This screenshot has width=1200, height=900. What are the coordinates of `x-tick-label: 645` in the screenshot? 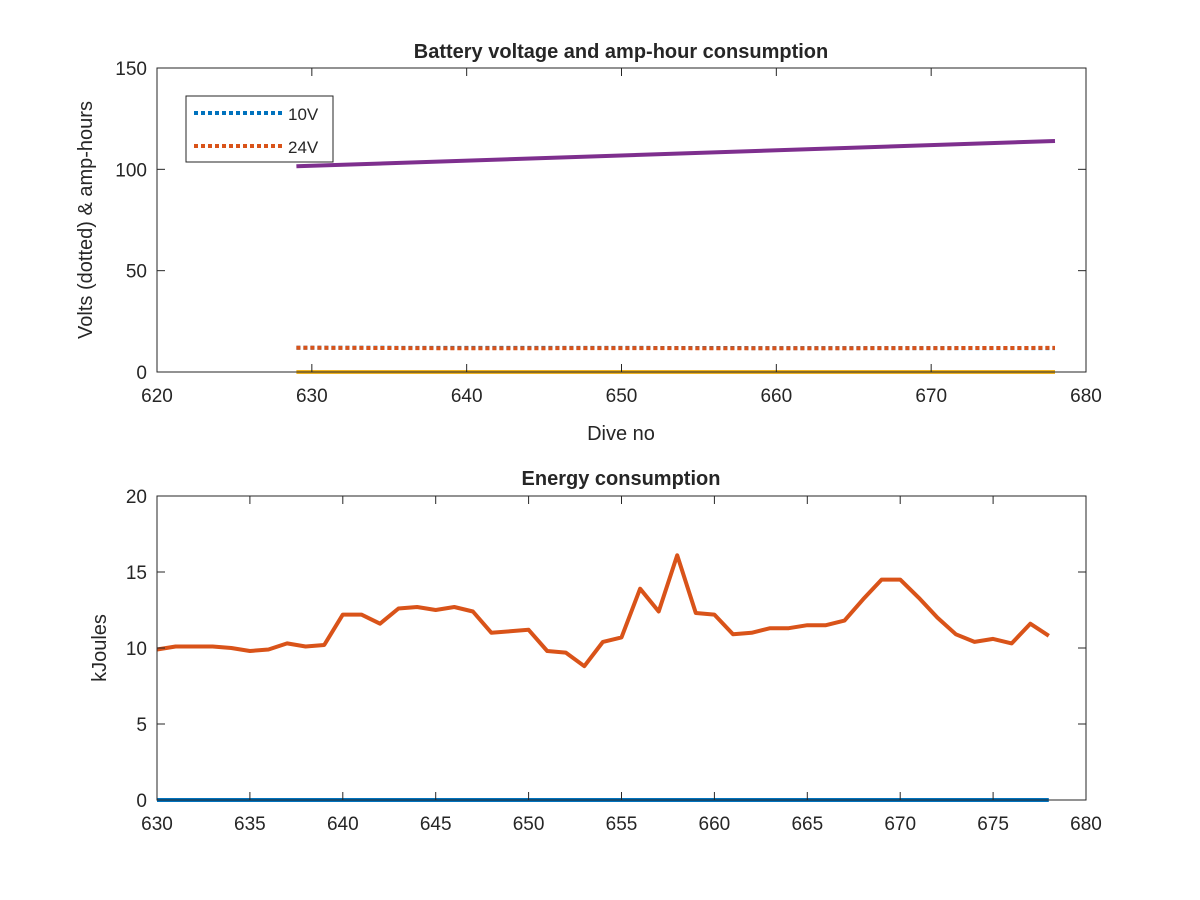 It's located at (436, 824).